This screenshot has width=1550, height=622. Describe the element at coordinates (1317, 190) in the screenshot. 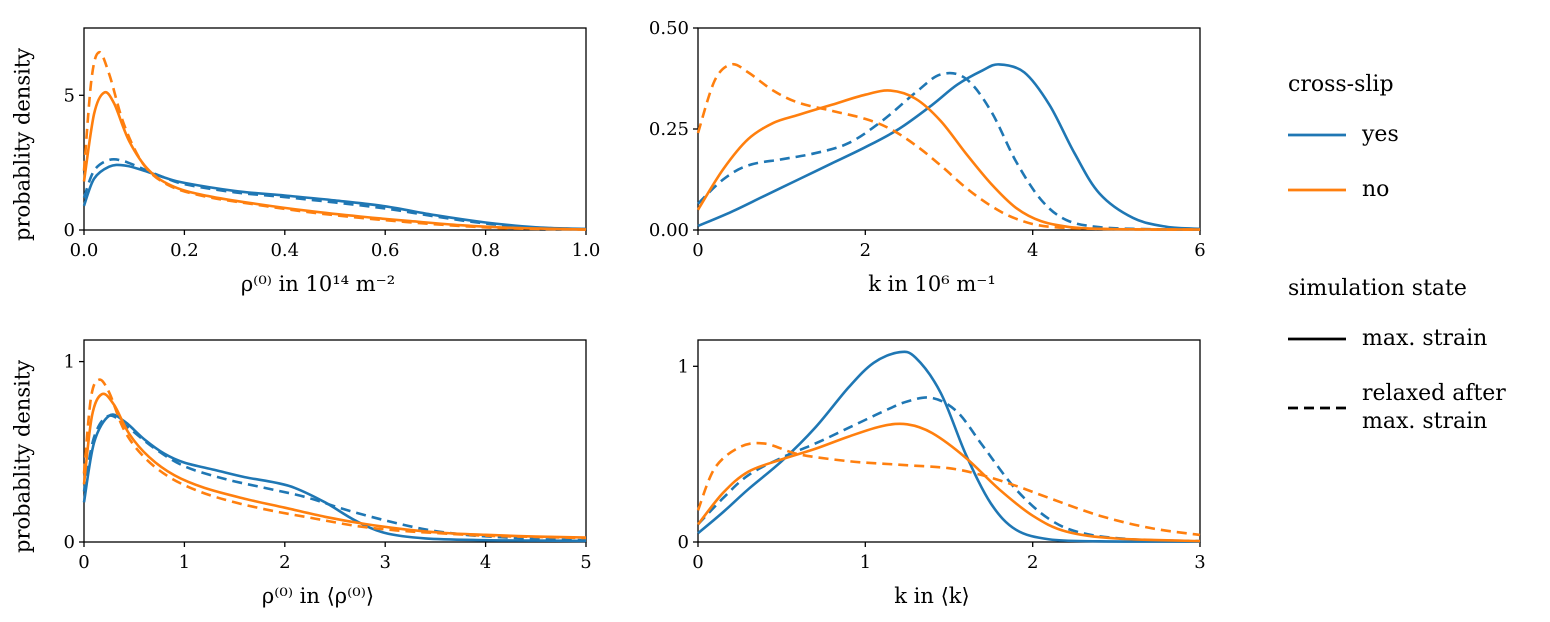

I see `line-sample-no` at that location.